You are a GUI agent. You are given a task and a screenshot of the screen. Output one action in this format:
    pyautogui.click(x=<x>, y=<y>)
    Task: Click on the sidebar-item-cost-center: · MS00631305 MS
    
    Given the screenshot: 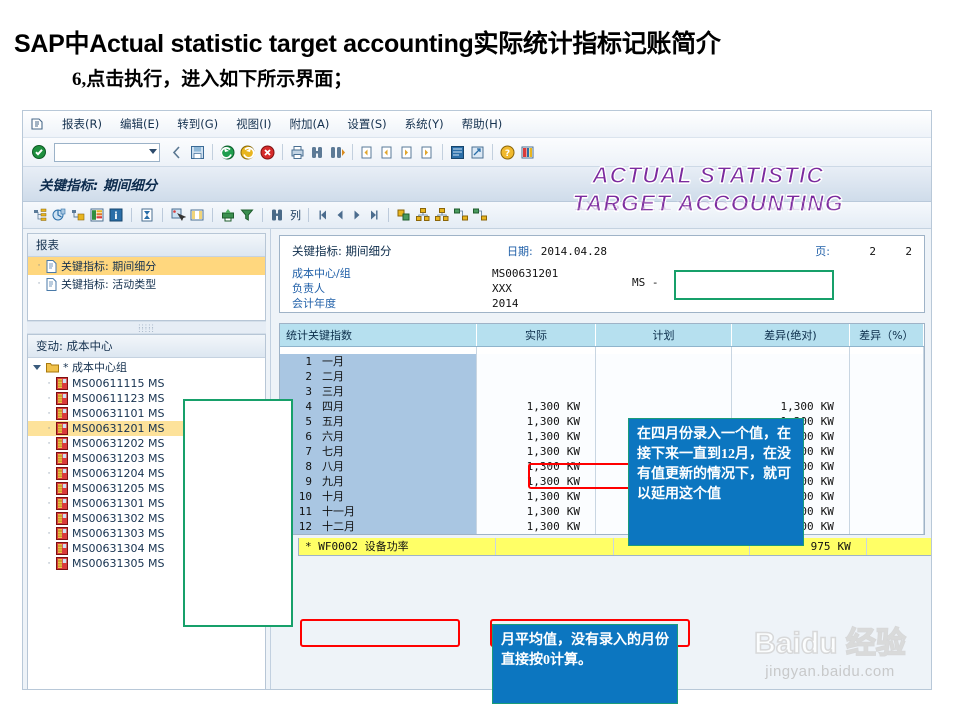 What is the action you would take?
    pyautogui.click(x=146, y=563)
    